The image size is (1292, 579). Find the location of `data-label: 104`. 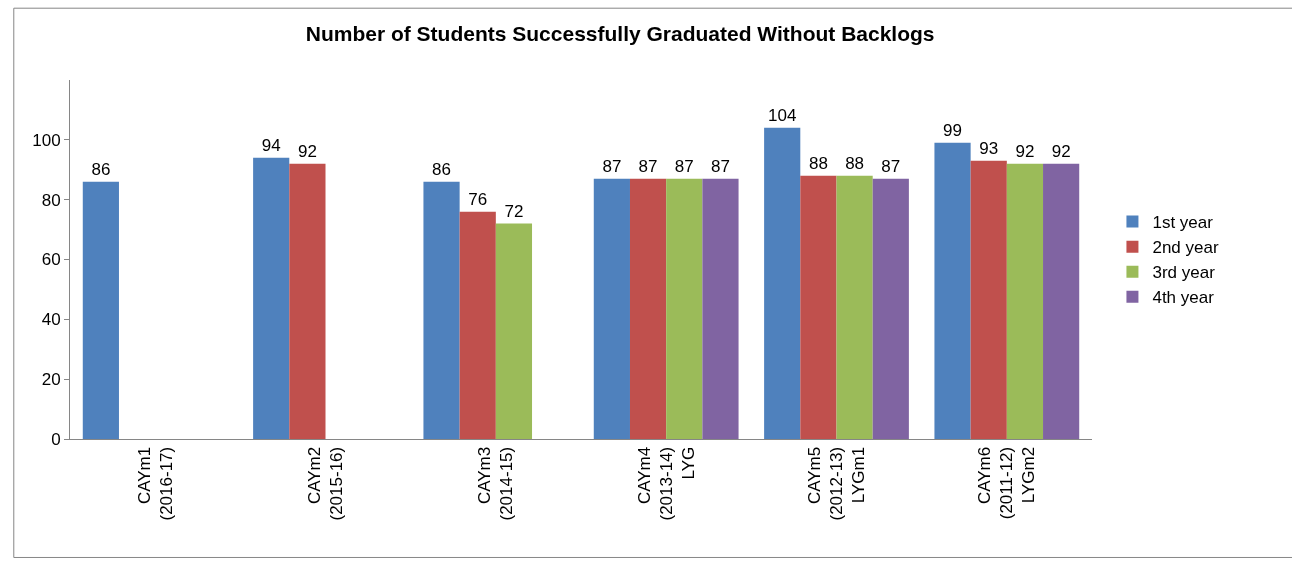

data-label: 104 is located at coordinates (782, 115).